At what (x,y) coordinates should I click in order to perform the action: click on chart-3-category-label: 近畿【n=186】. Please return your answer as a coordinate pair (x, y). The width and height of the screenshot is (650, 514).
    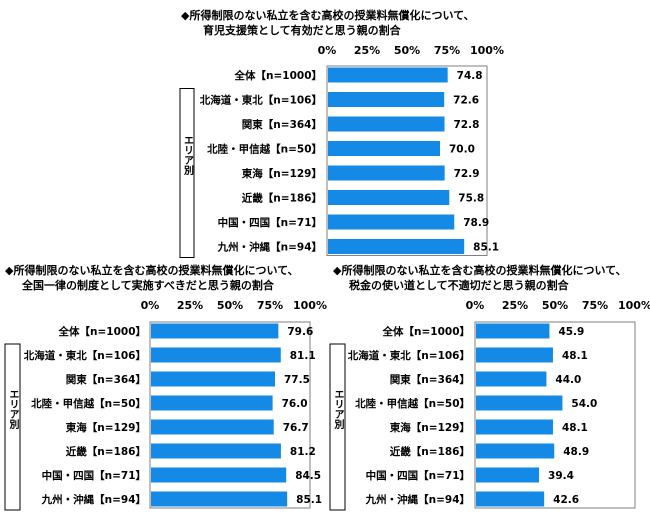
    Looking at the image, I should click on (430, 451).